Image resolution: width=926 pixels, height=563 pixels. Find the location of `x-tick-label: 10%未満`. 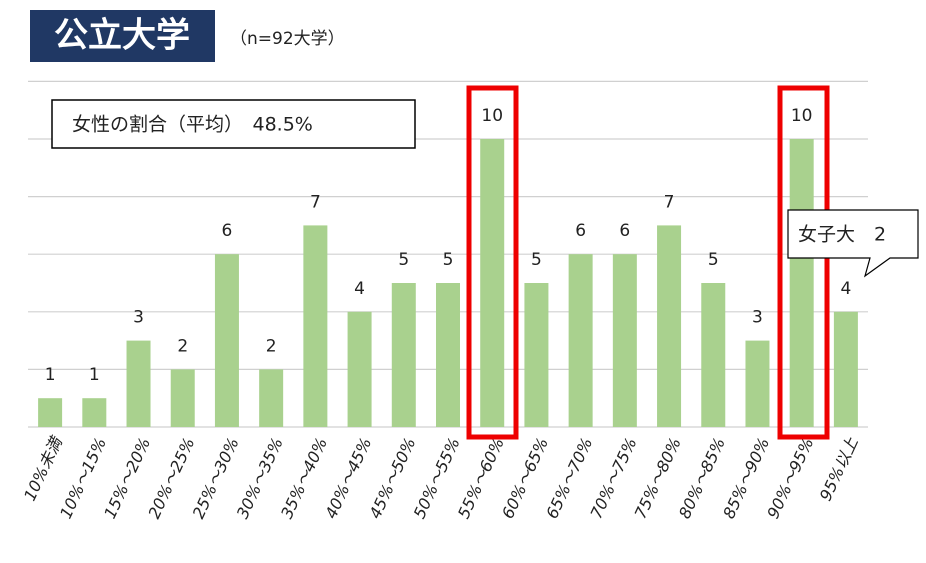

x-tick-label: 10%未満 is located at coordinates (43, 468).